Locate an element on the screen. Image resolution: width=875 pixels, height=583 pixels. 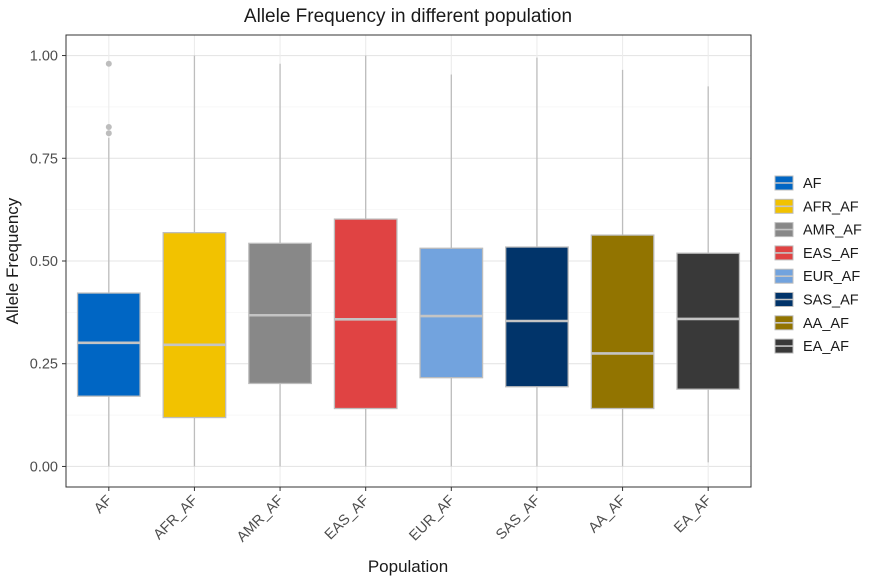
legend-label: EAS_AF is located at coordinates (831, 254).